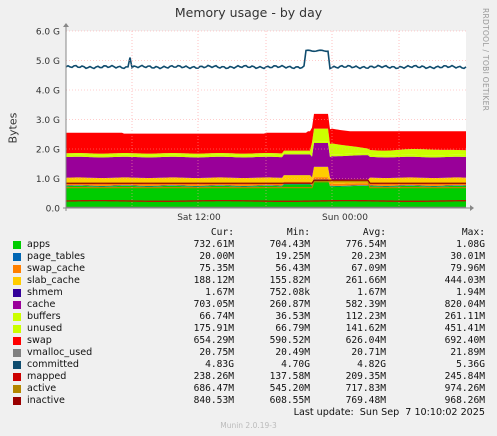 This screenshot has height=436, width=497. Describe the element at coordinates (345, 218) in the screenshot. I see `x-tick-label: Sun 00:00` at that location.